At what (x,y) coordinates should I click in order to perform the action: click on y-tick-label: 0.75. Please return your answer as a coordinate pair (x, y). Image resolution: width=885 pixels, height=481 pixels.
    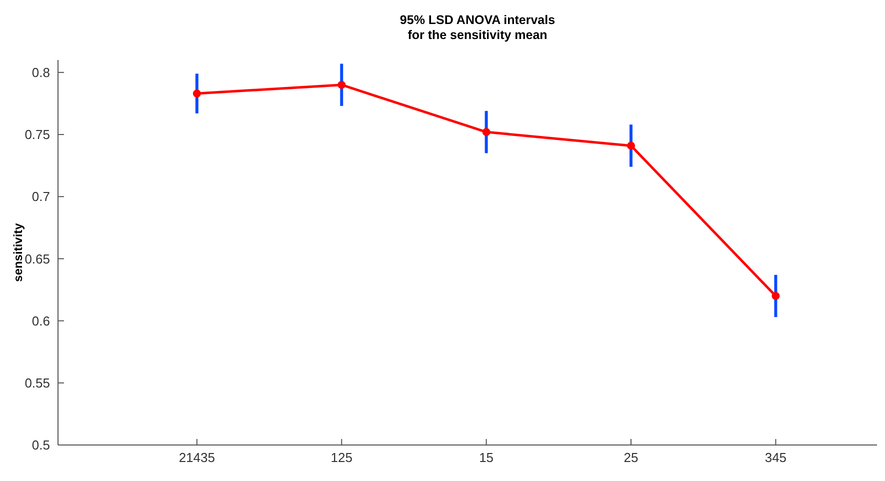
    Looking at the image, I should click on (37, 134).